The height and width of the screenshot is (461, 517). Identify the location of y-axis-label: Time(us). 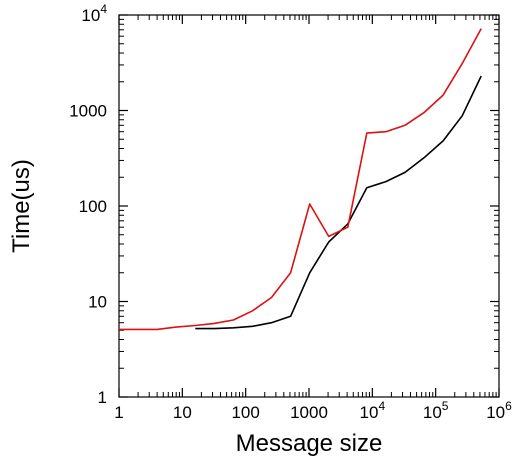
(21, 206).